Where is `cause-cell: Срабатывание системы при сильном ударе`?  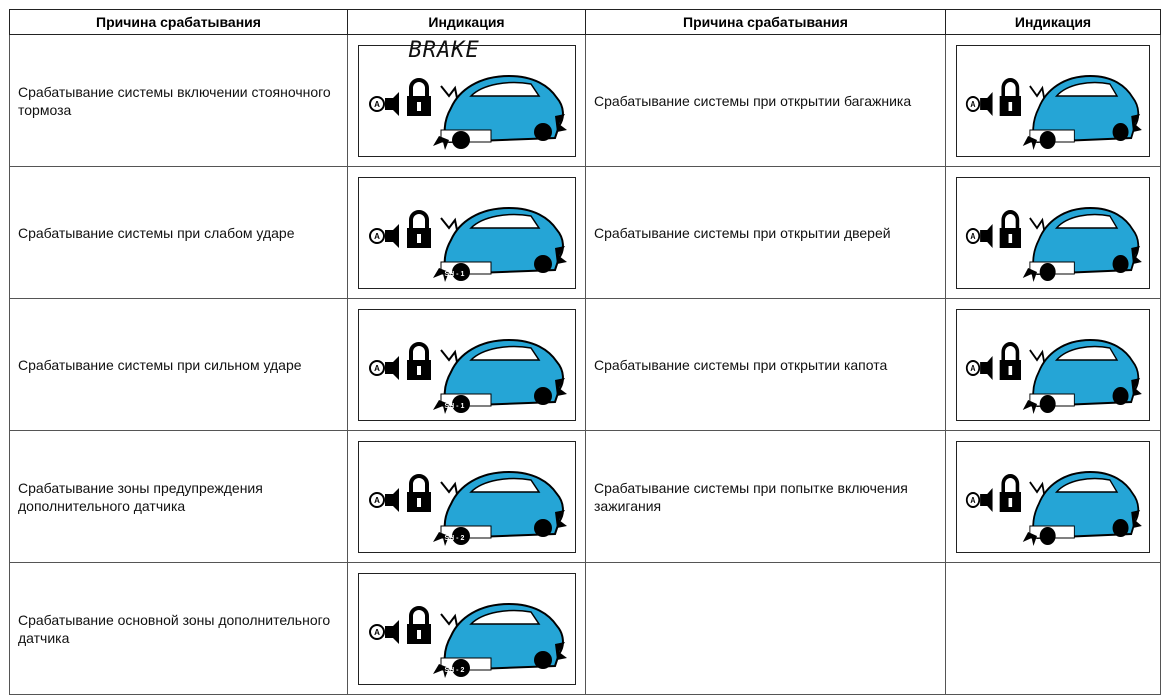 cause-cell: Срабатывание системы при сильном ударе is located at coordinates (178, 364).